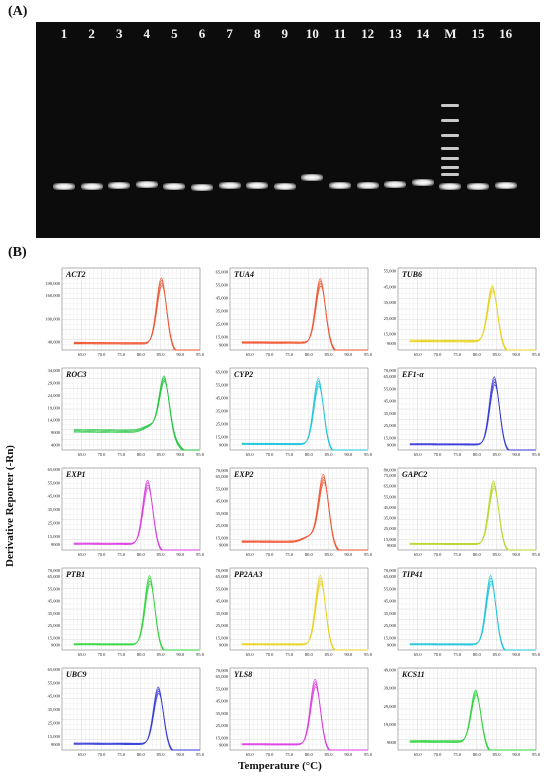  I want to click on y-tick-label: 55,000, so click(54, 589).